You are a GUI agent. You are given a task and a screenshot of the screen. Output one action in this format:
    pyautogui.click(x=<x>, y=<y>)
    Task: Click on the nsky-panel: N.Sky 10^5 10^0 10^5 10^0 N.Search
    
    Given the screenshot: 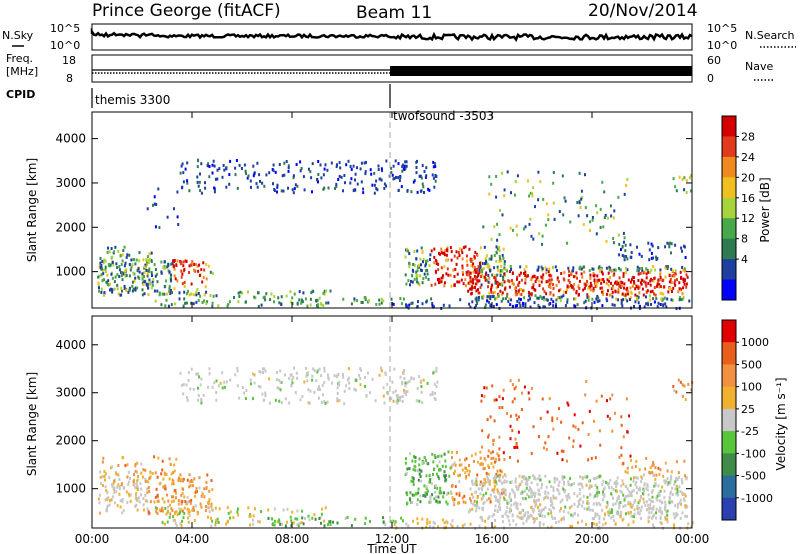 What is the action you would take?
    pyautogui.click(x=399, y=37)
    